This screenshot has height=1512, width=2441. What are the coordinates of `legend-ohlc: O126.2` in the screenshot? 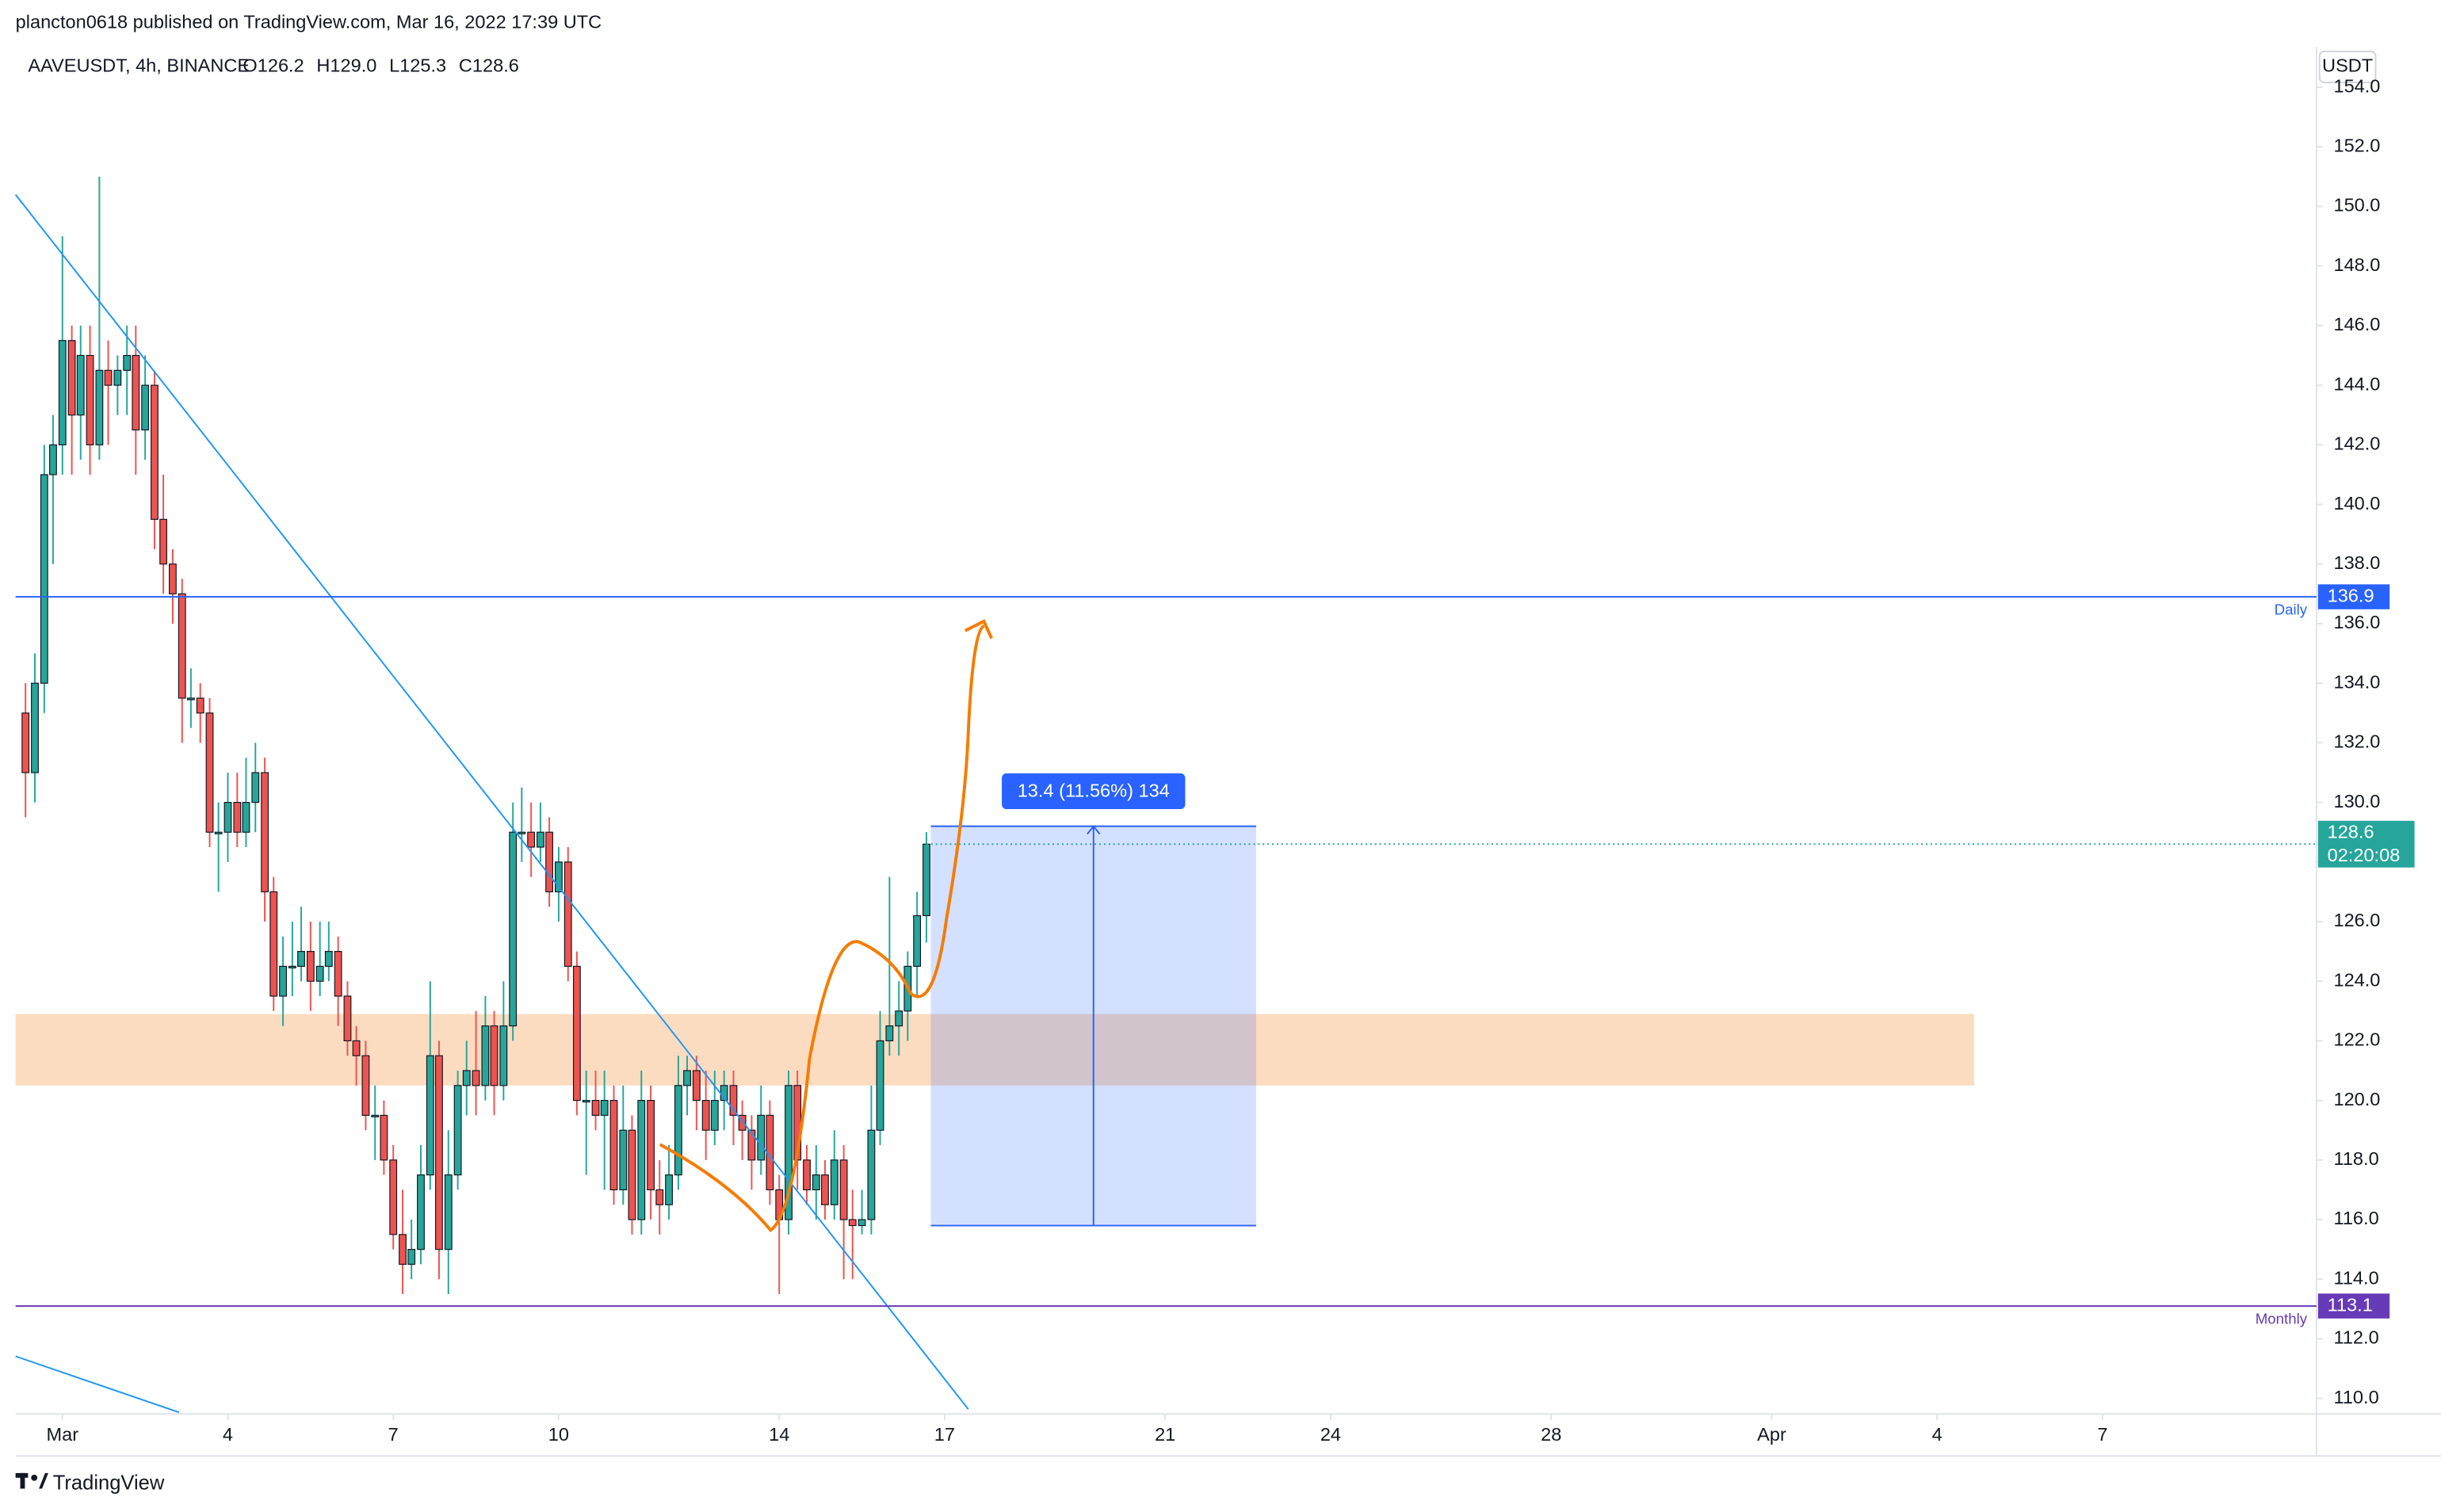 It's located at (273, 65).